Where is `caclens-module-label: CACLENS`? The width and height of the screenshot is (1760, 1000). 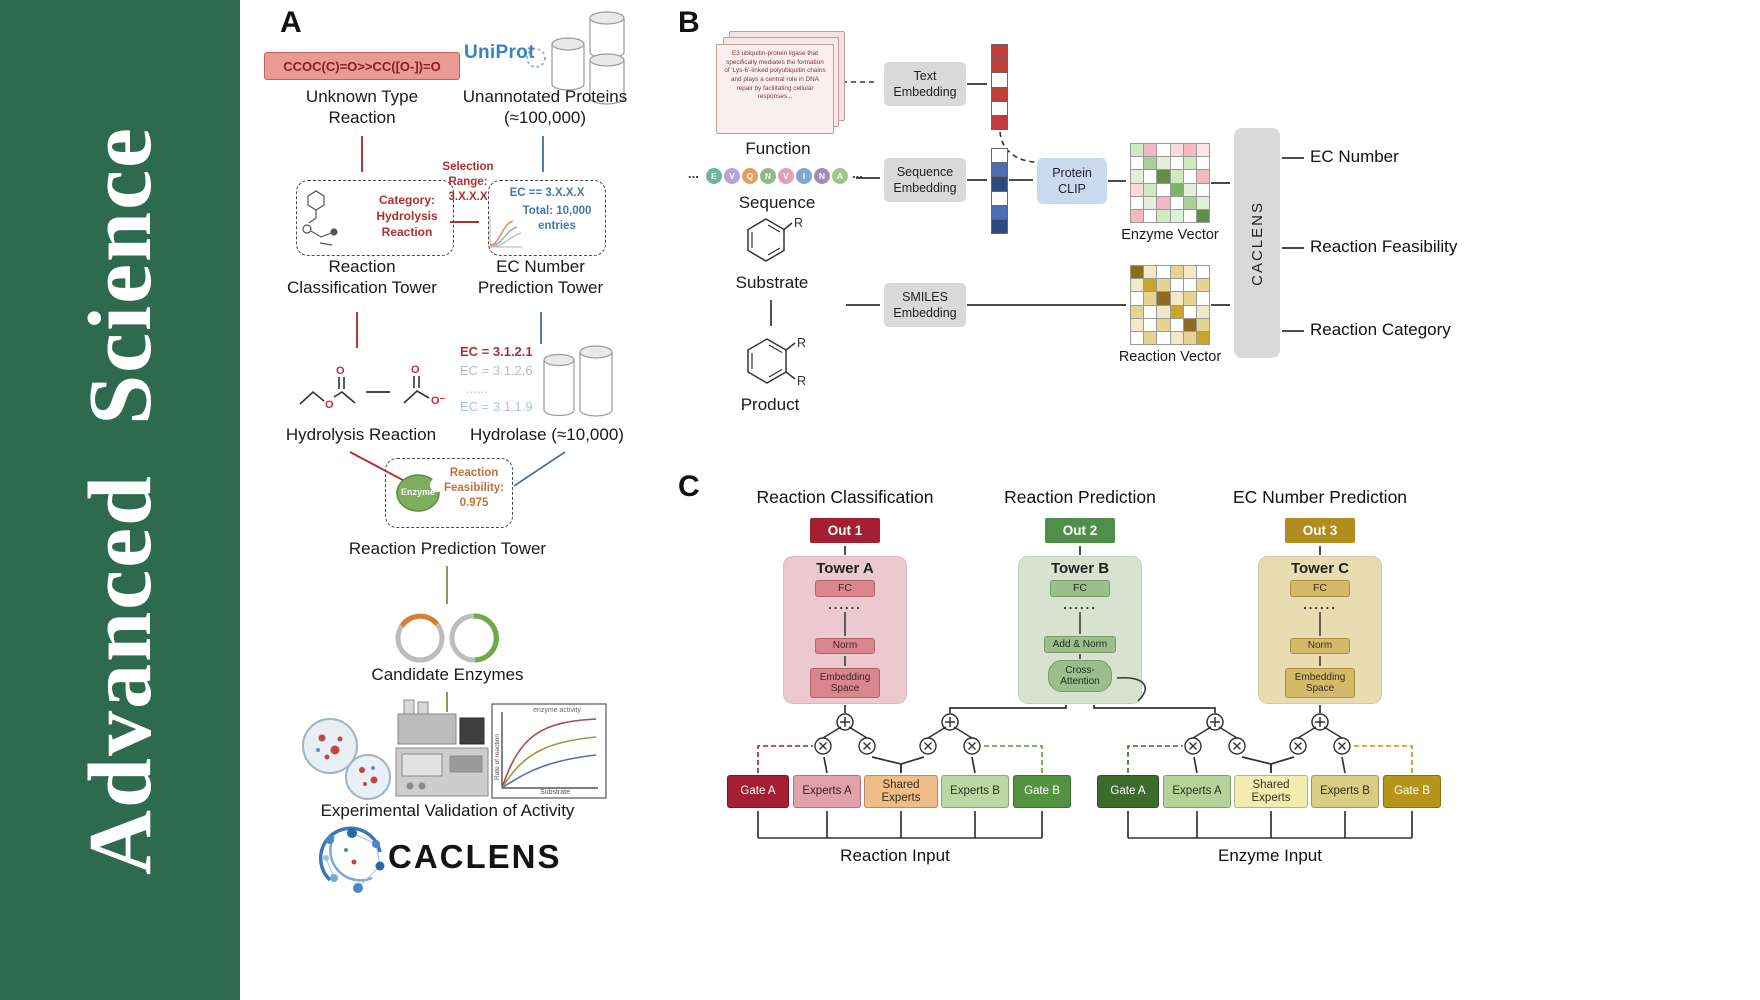 caclens-module-label: CACLENS is located at coordinates (1257, 243).